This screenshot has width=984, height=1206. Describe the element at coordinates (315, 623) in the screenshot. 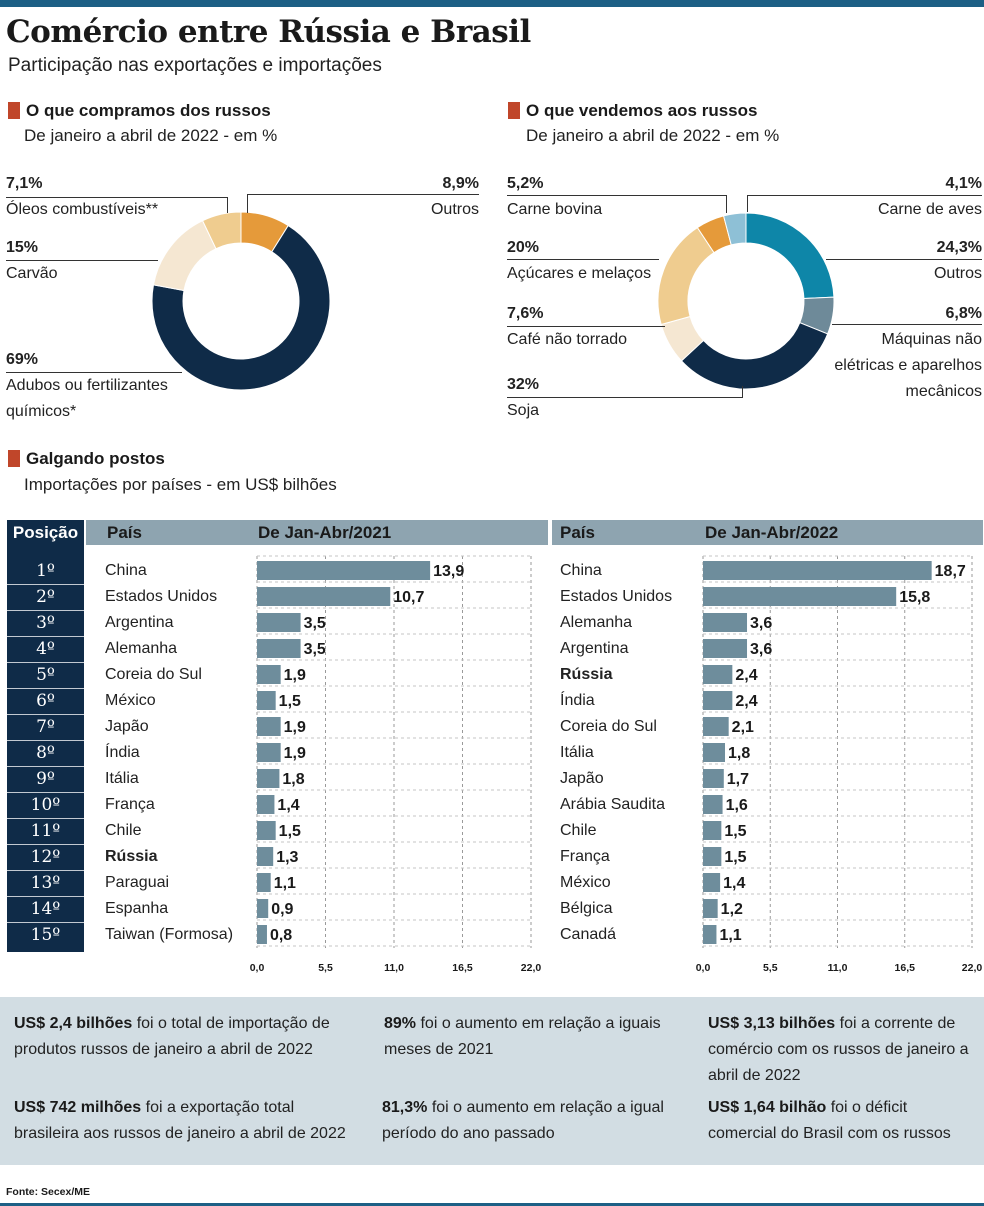

I see `bar-value-2021-3: 3,5` at that location.